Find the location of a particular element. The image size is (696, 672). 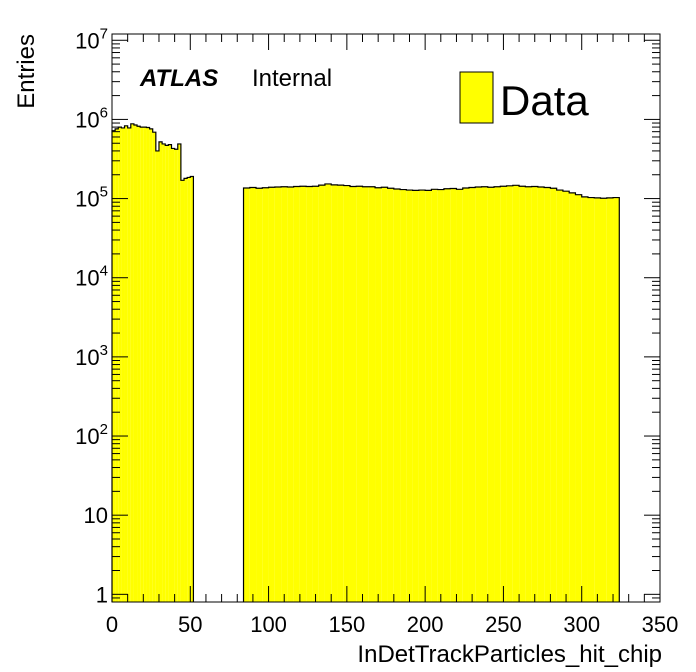

legend: Data is located at coordinates (524, 97).